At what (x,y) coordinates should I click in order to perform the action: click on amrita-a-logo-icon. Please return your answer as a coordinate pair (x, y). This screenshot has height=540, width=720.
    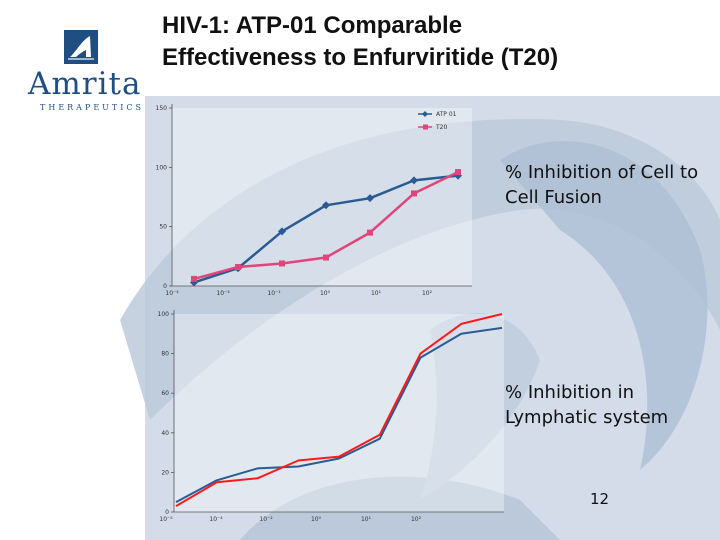
    Looking at the image, I should click on (81, 47).